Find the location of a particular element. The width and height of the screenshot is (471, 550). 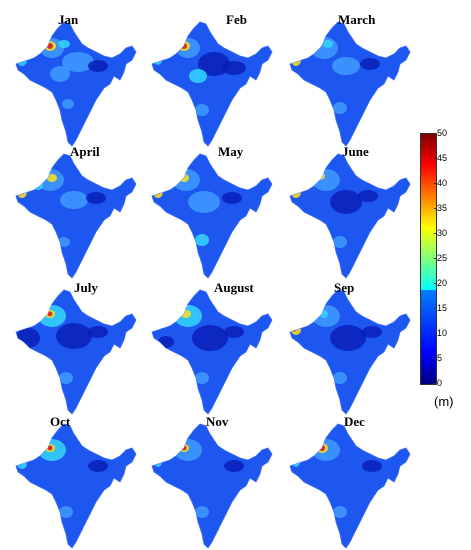

india-map-dec is located at coordinates (350, 486).